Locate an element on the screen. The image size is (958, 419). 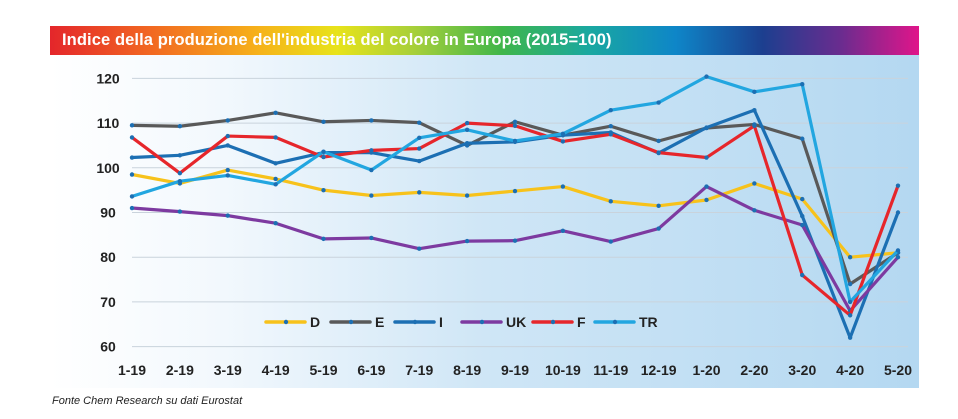
y-tick-label: 60 is located at coordinates (108, 347).